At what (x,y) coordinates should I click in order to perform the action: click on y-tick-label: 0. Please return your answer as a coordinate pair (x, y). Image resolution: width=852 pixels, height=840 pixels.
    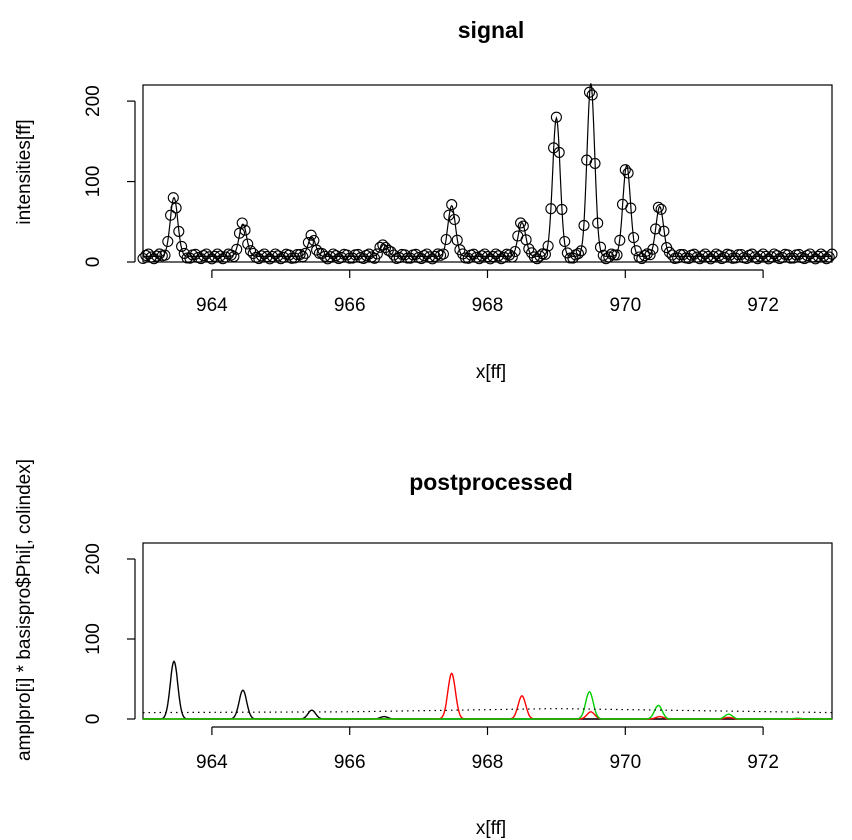
    Looking at the image, I should click on (93, 719).